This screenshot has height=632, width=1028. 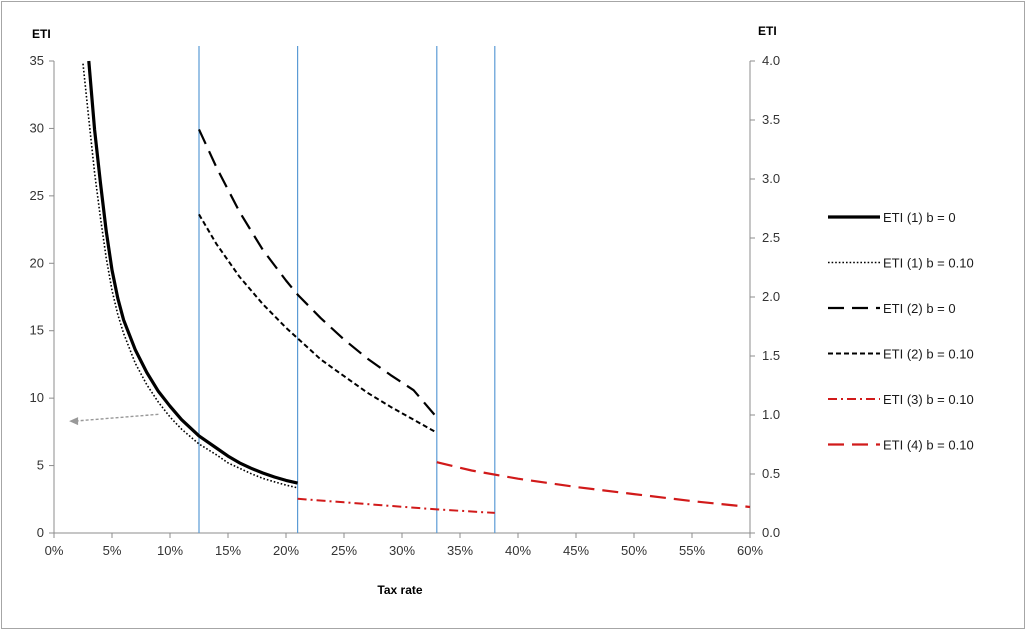 What do you see at coordinates (576, 550) in the screenshot?
I see `x-tick-label: 45%` at bounding box center [576, 550].